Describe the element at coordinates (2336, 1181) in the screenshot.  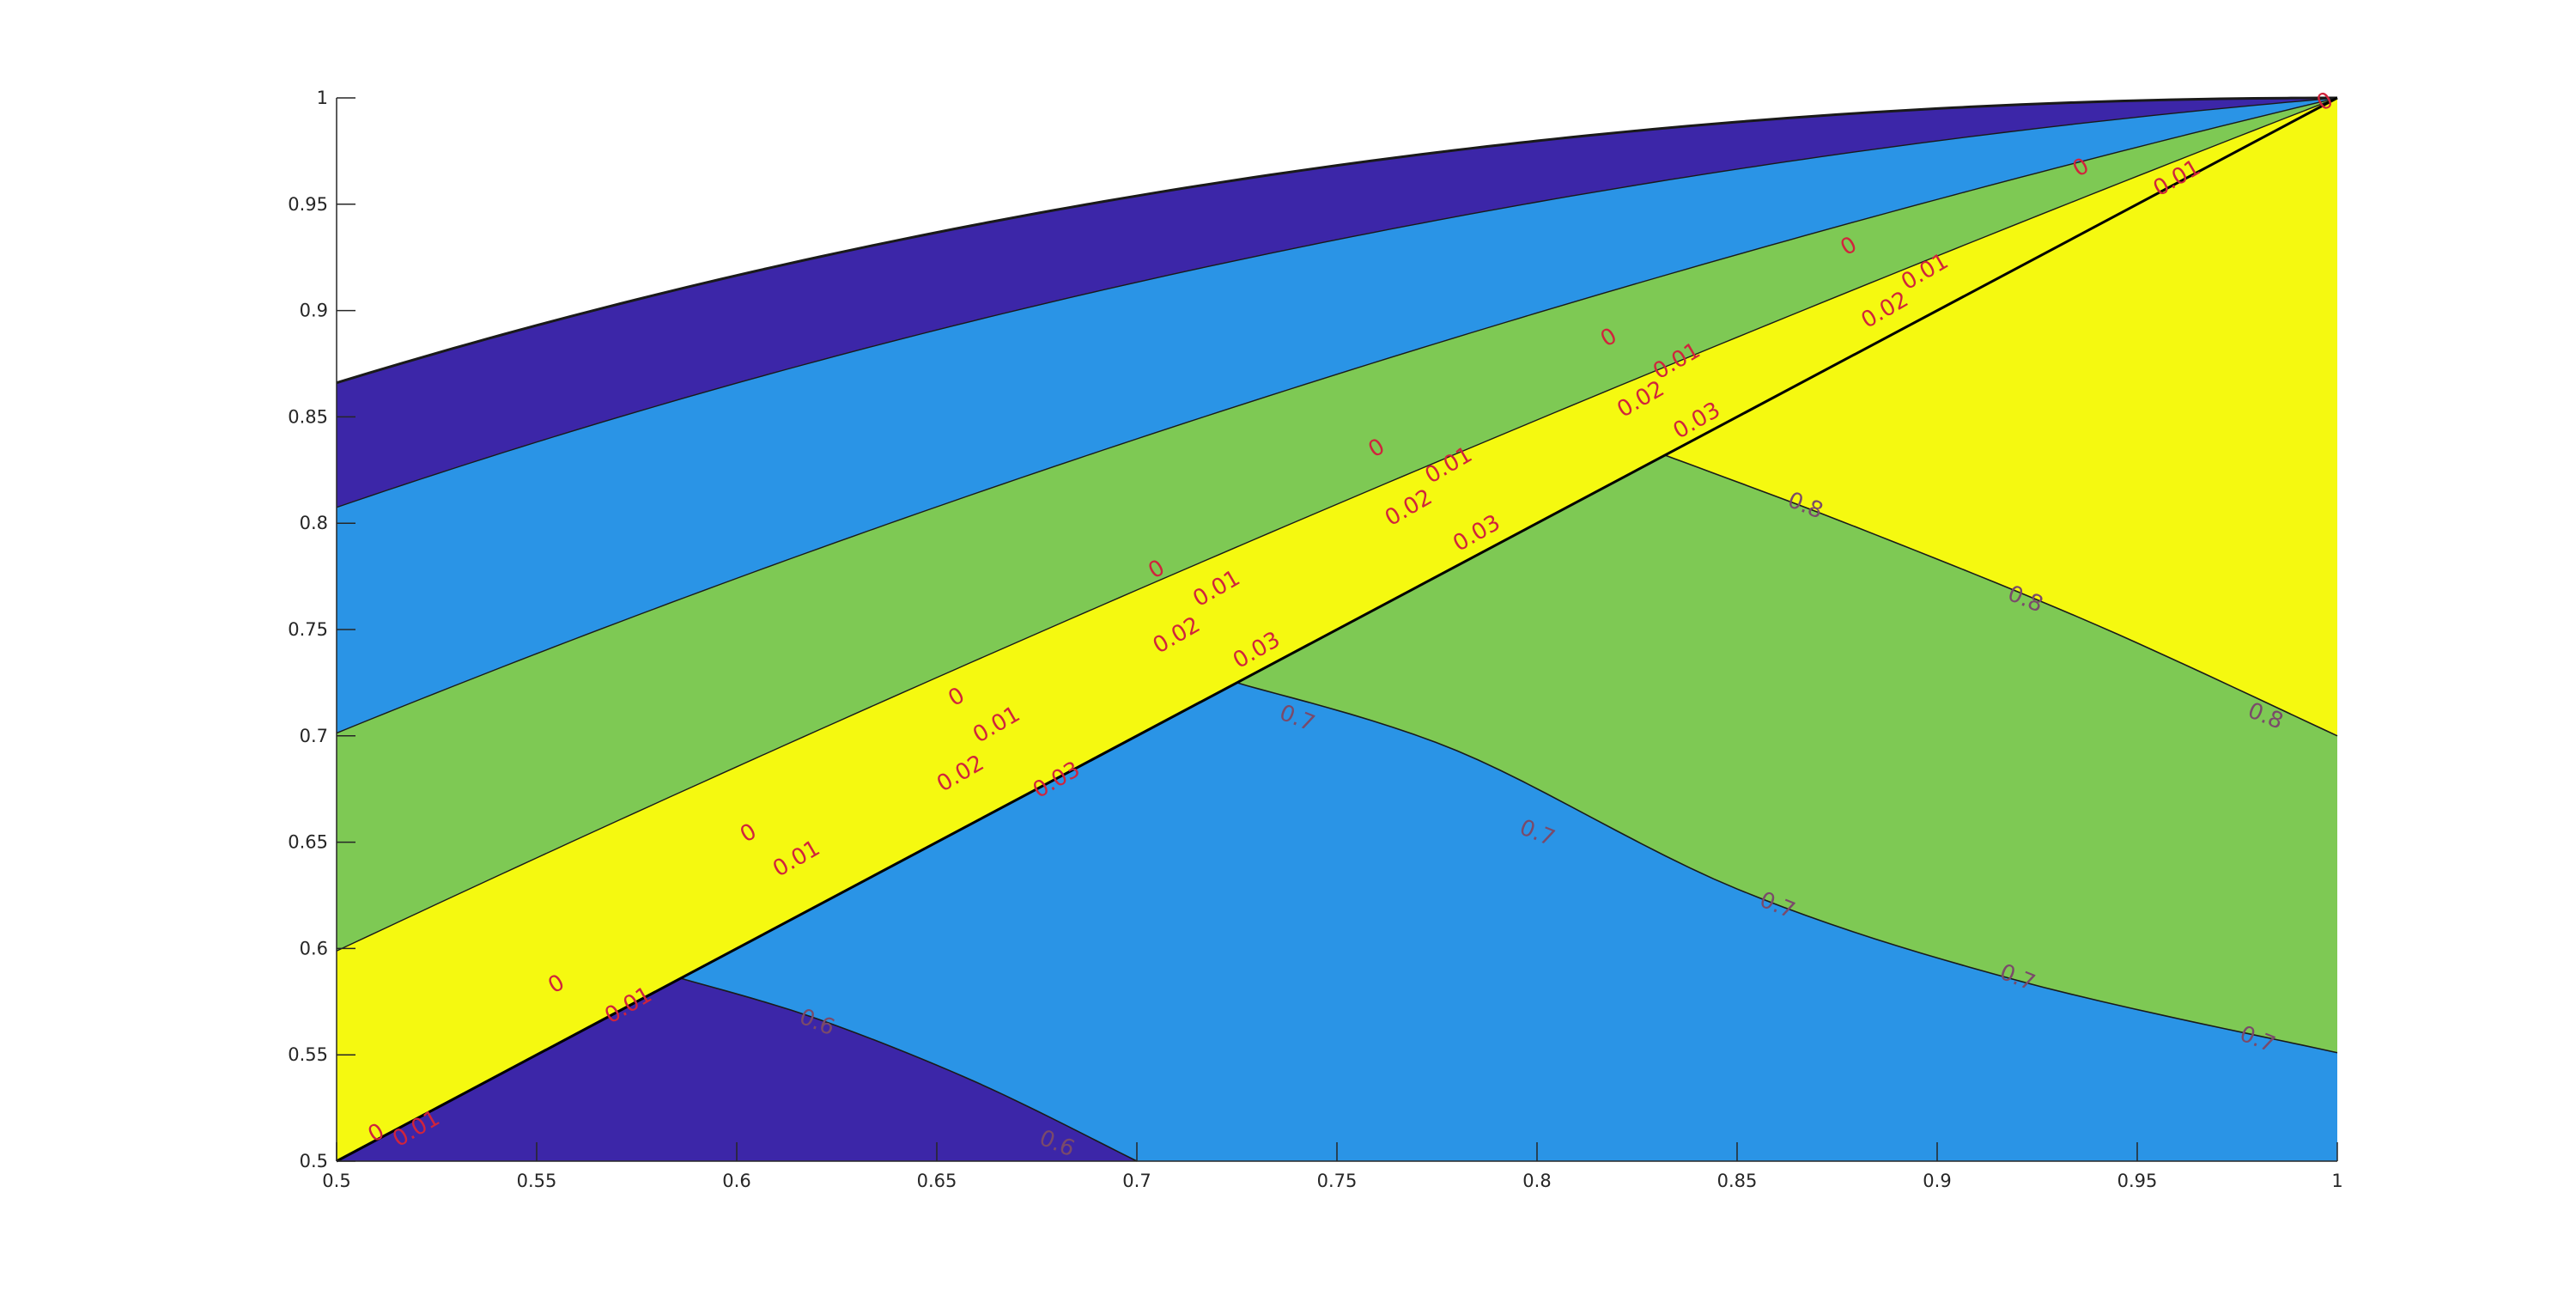
I see `x-tick-label: 1` at that location.